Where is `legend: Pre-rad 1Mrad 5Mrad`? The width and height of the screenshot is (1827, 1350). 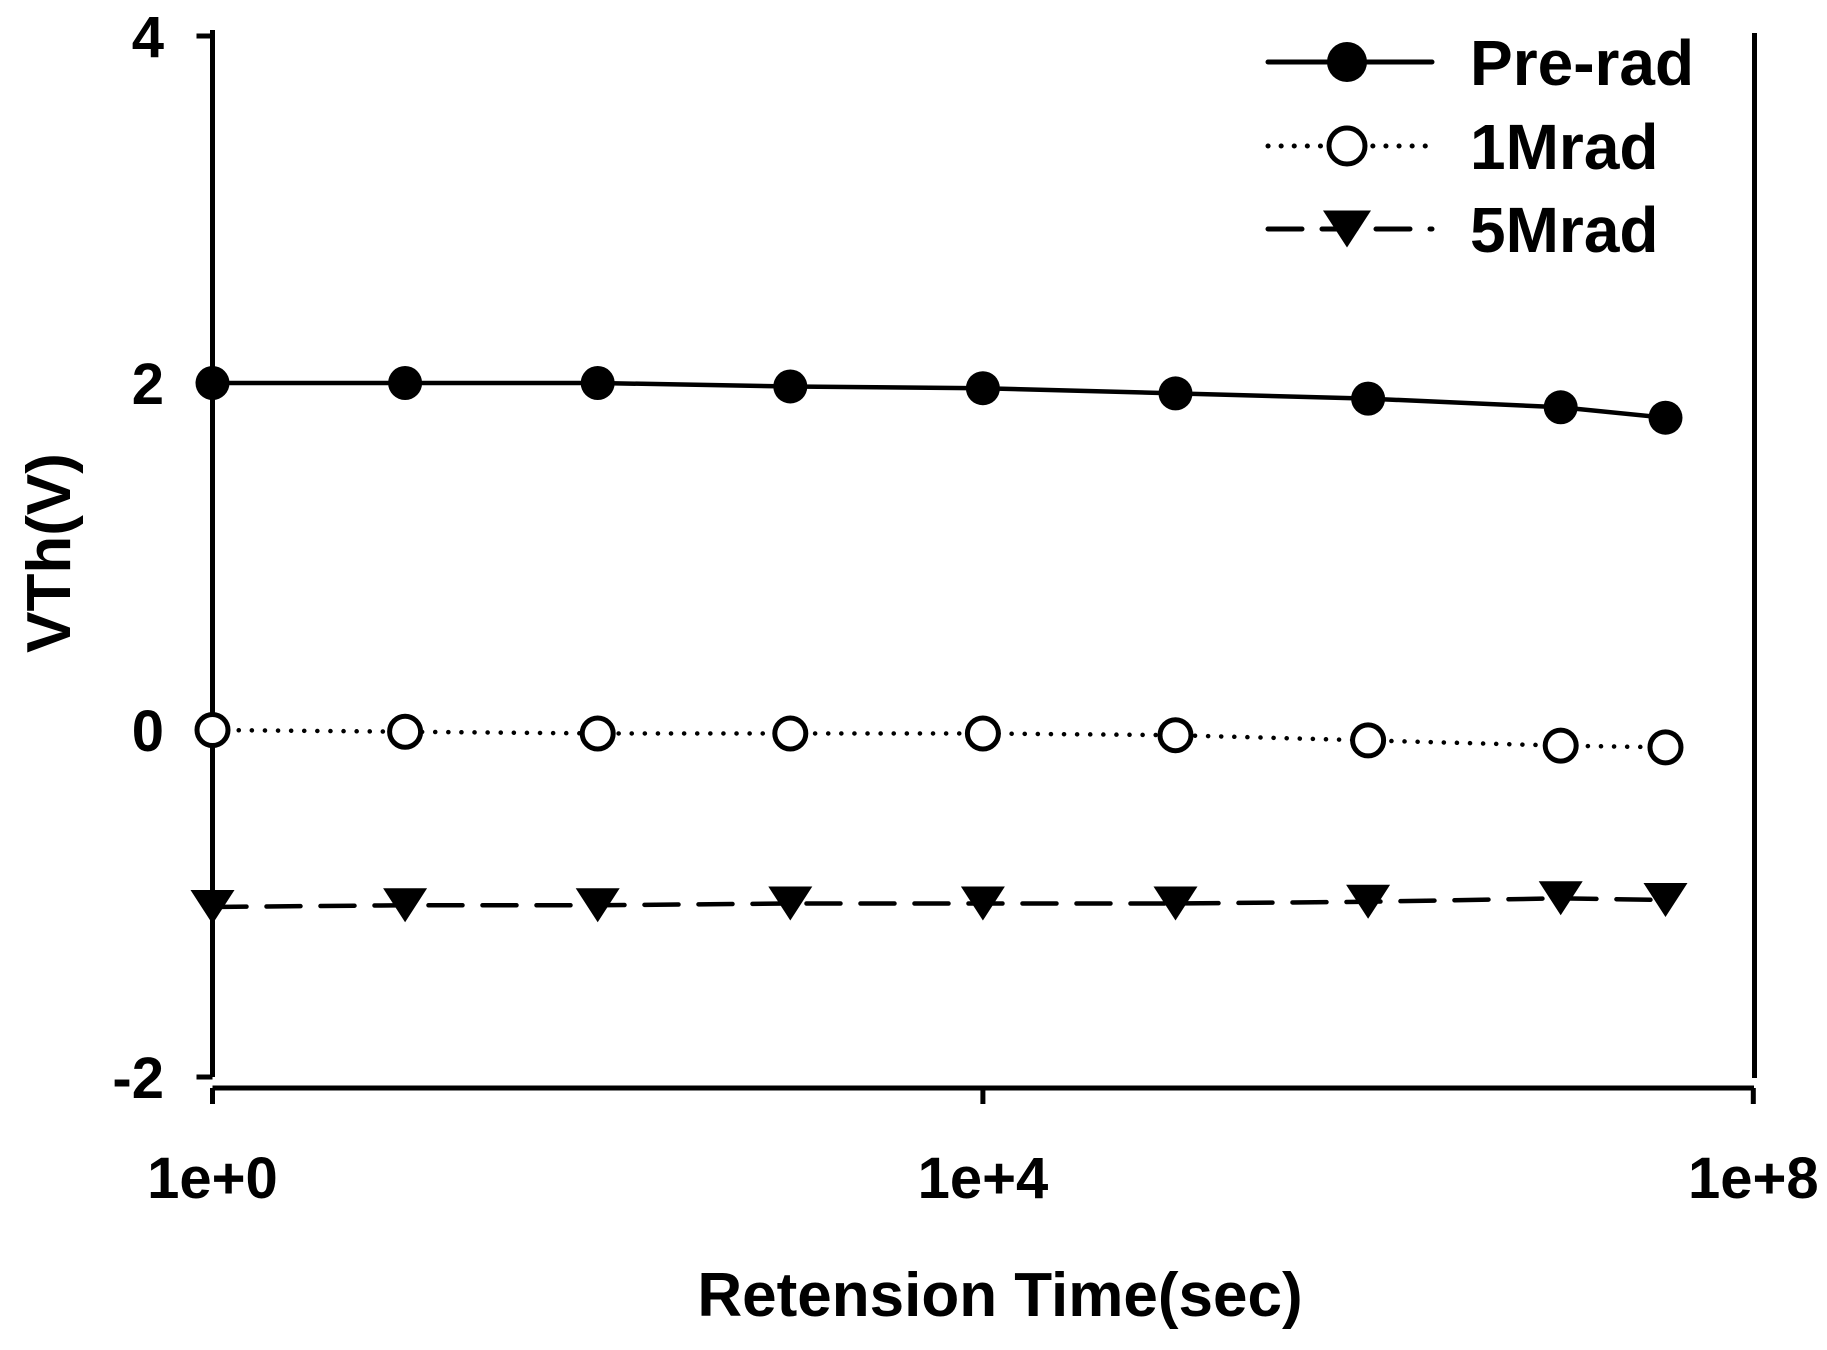
legend: Pre-rad 1Mrad 5Mrad is located at coordinates (1479, 146).